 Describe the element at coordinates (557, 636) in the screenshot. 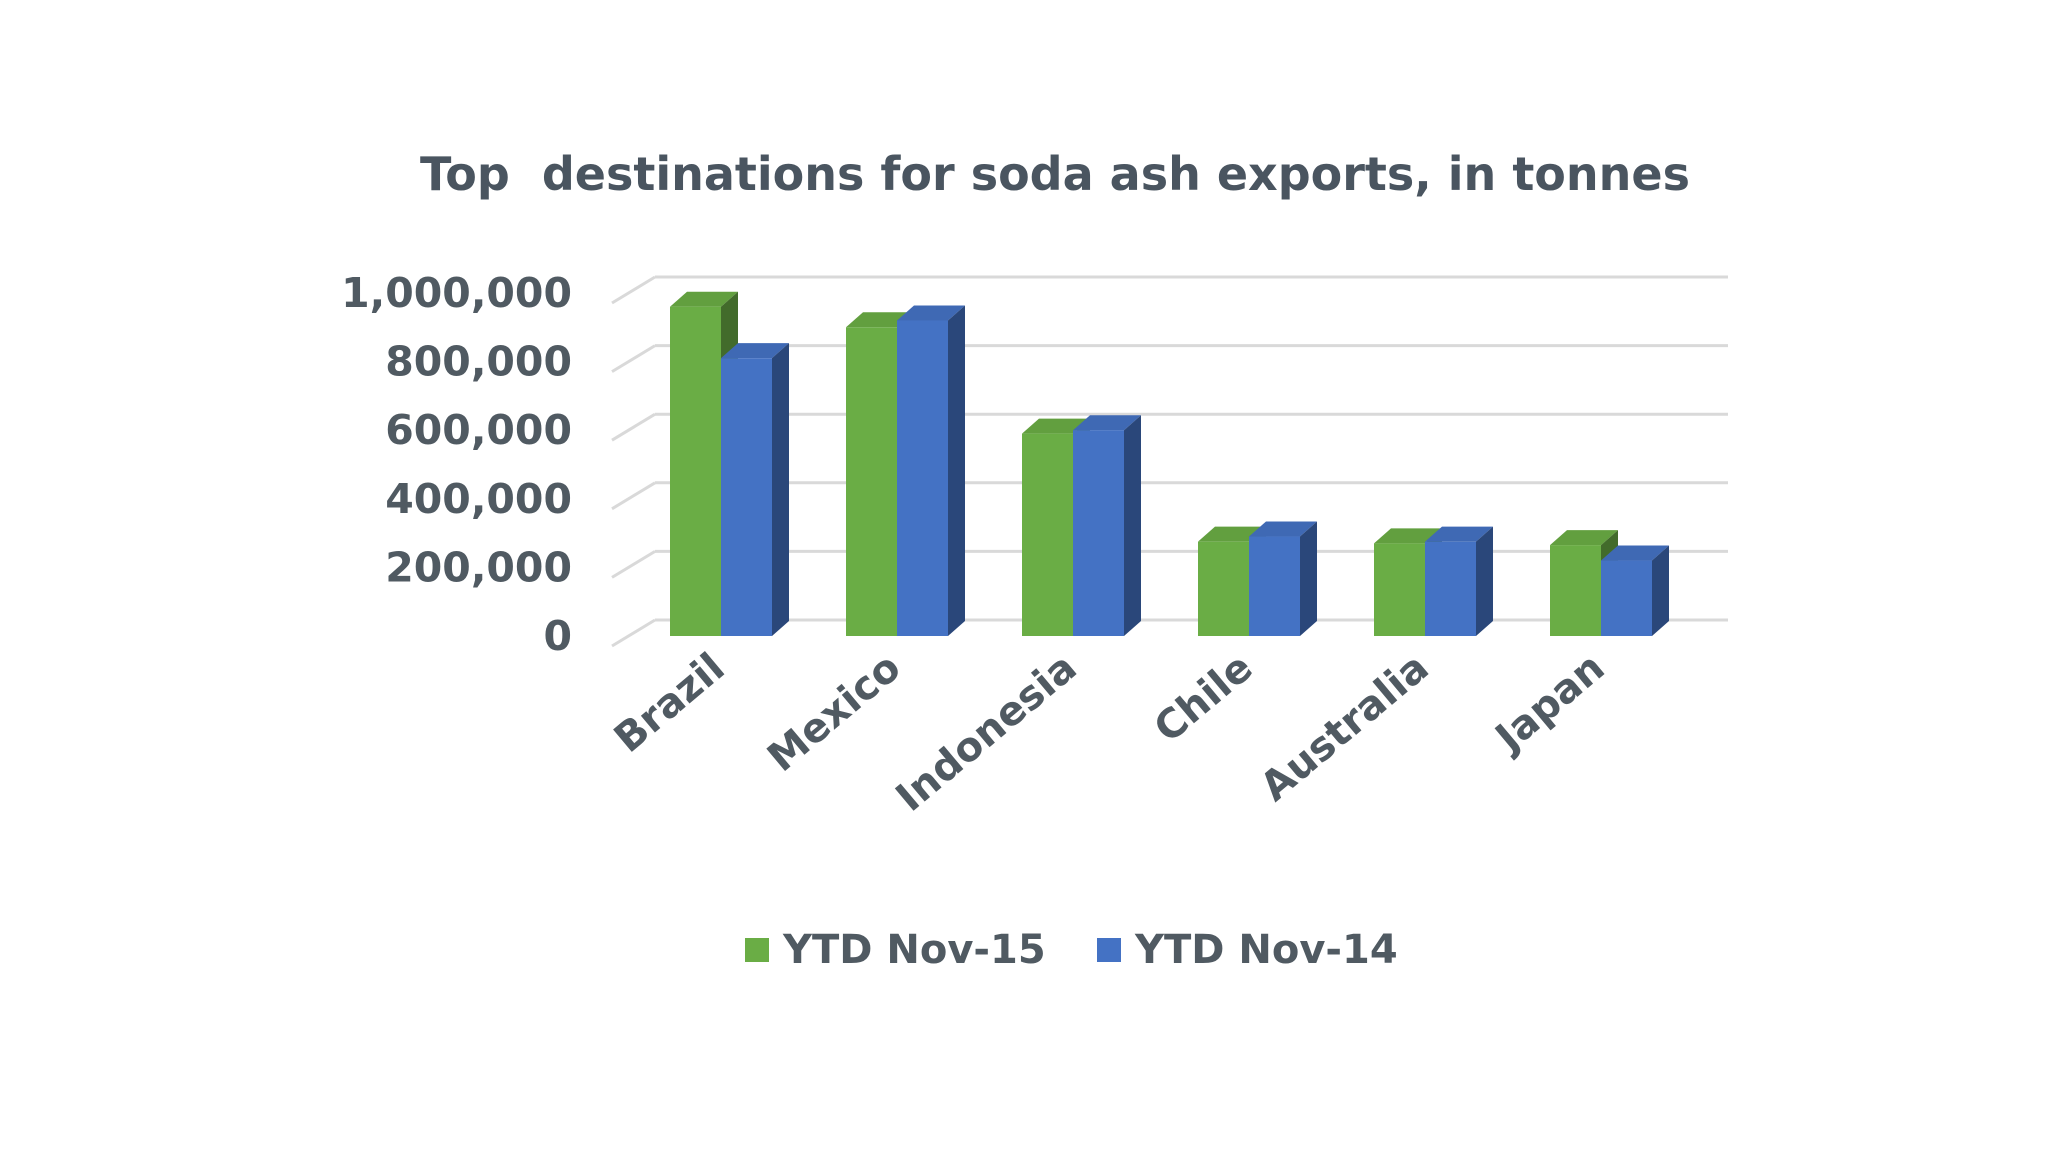

I see `y-tick-label: 0` at that location.